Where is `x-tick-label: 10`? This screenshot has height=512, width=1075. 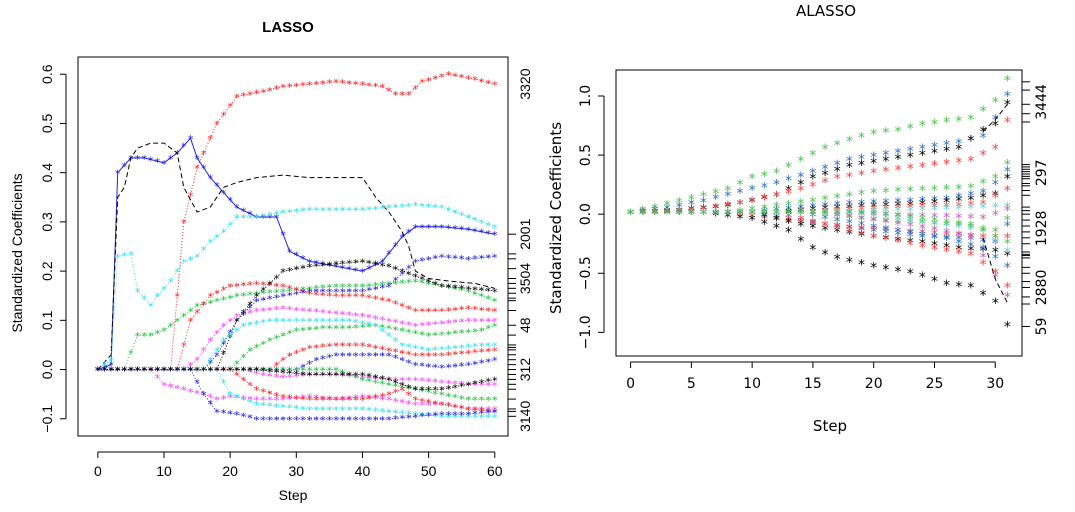
x-tick-label: 10 is located at coordinates (752, 384).